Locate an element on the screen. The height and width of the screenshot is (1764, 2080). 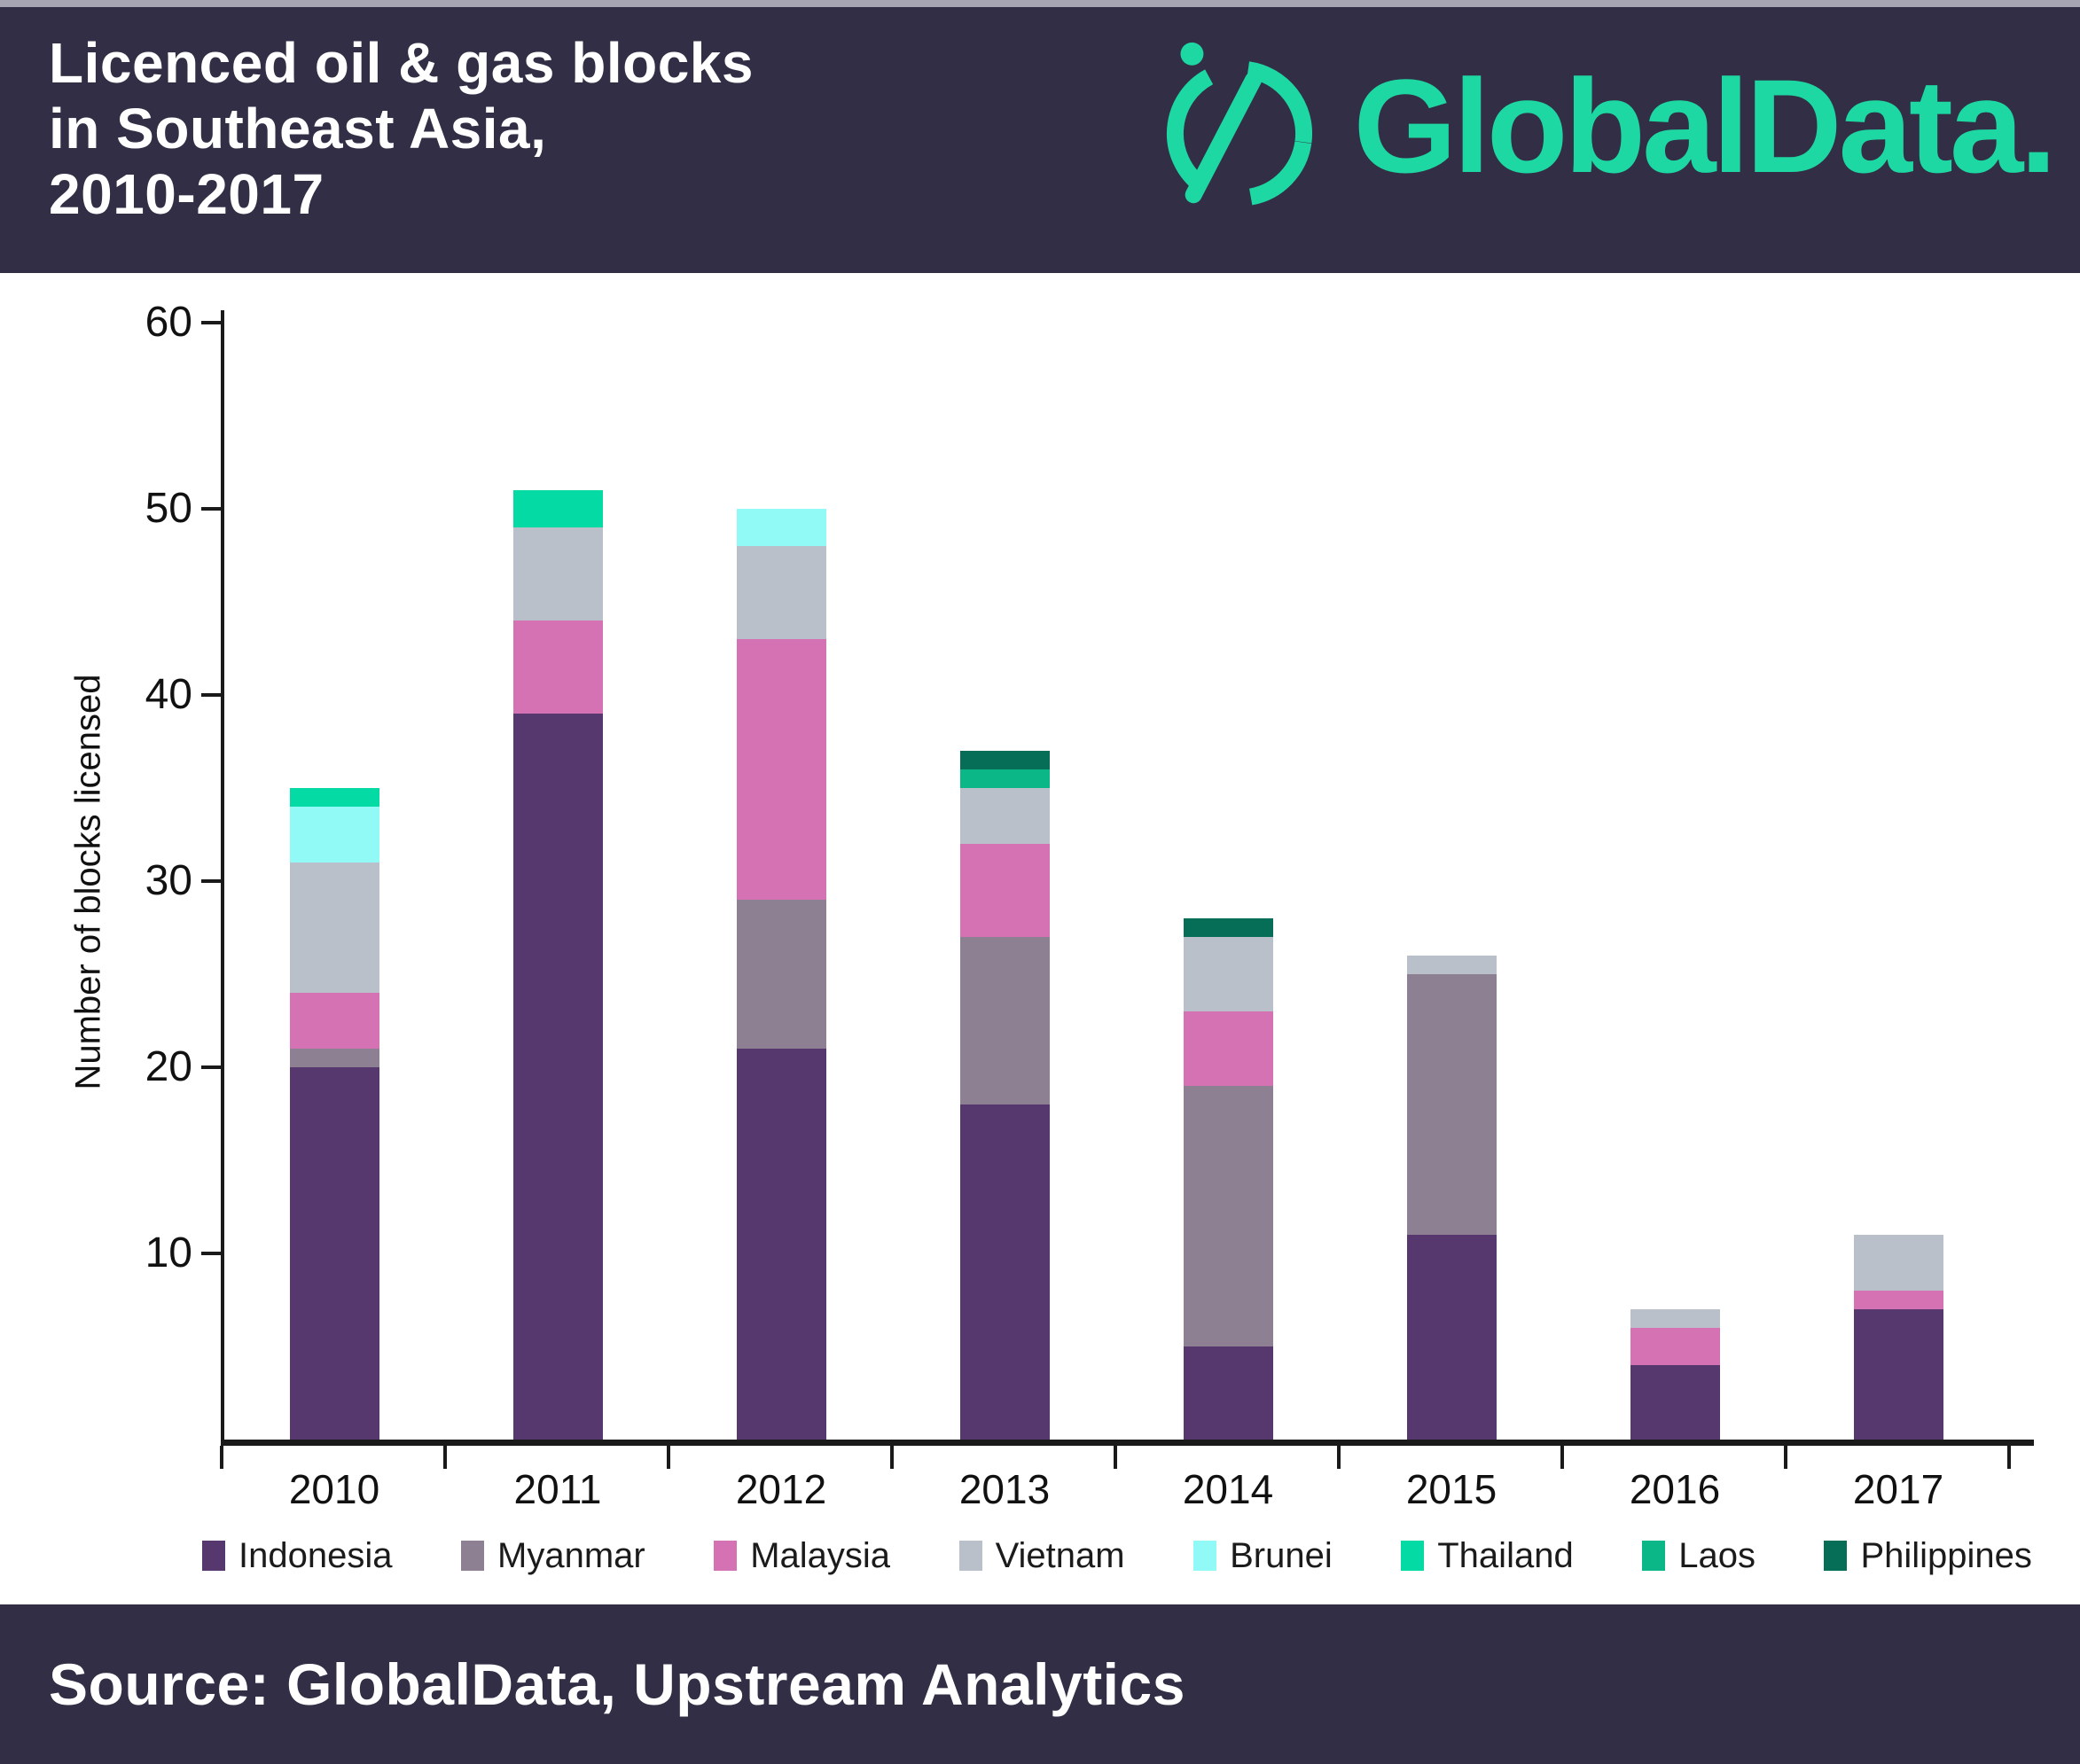
legend-label-vietnam: Vietnam is located at coordinates (1060, 1555).